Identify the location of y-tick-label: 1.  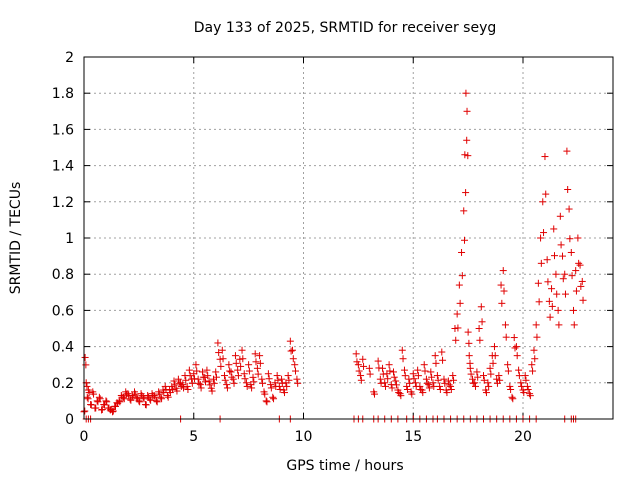
(69, 239).